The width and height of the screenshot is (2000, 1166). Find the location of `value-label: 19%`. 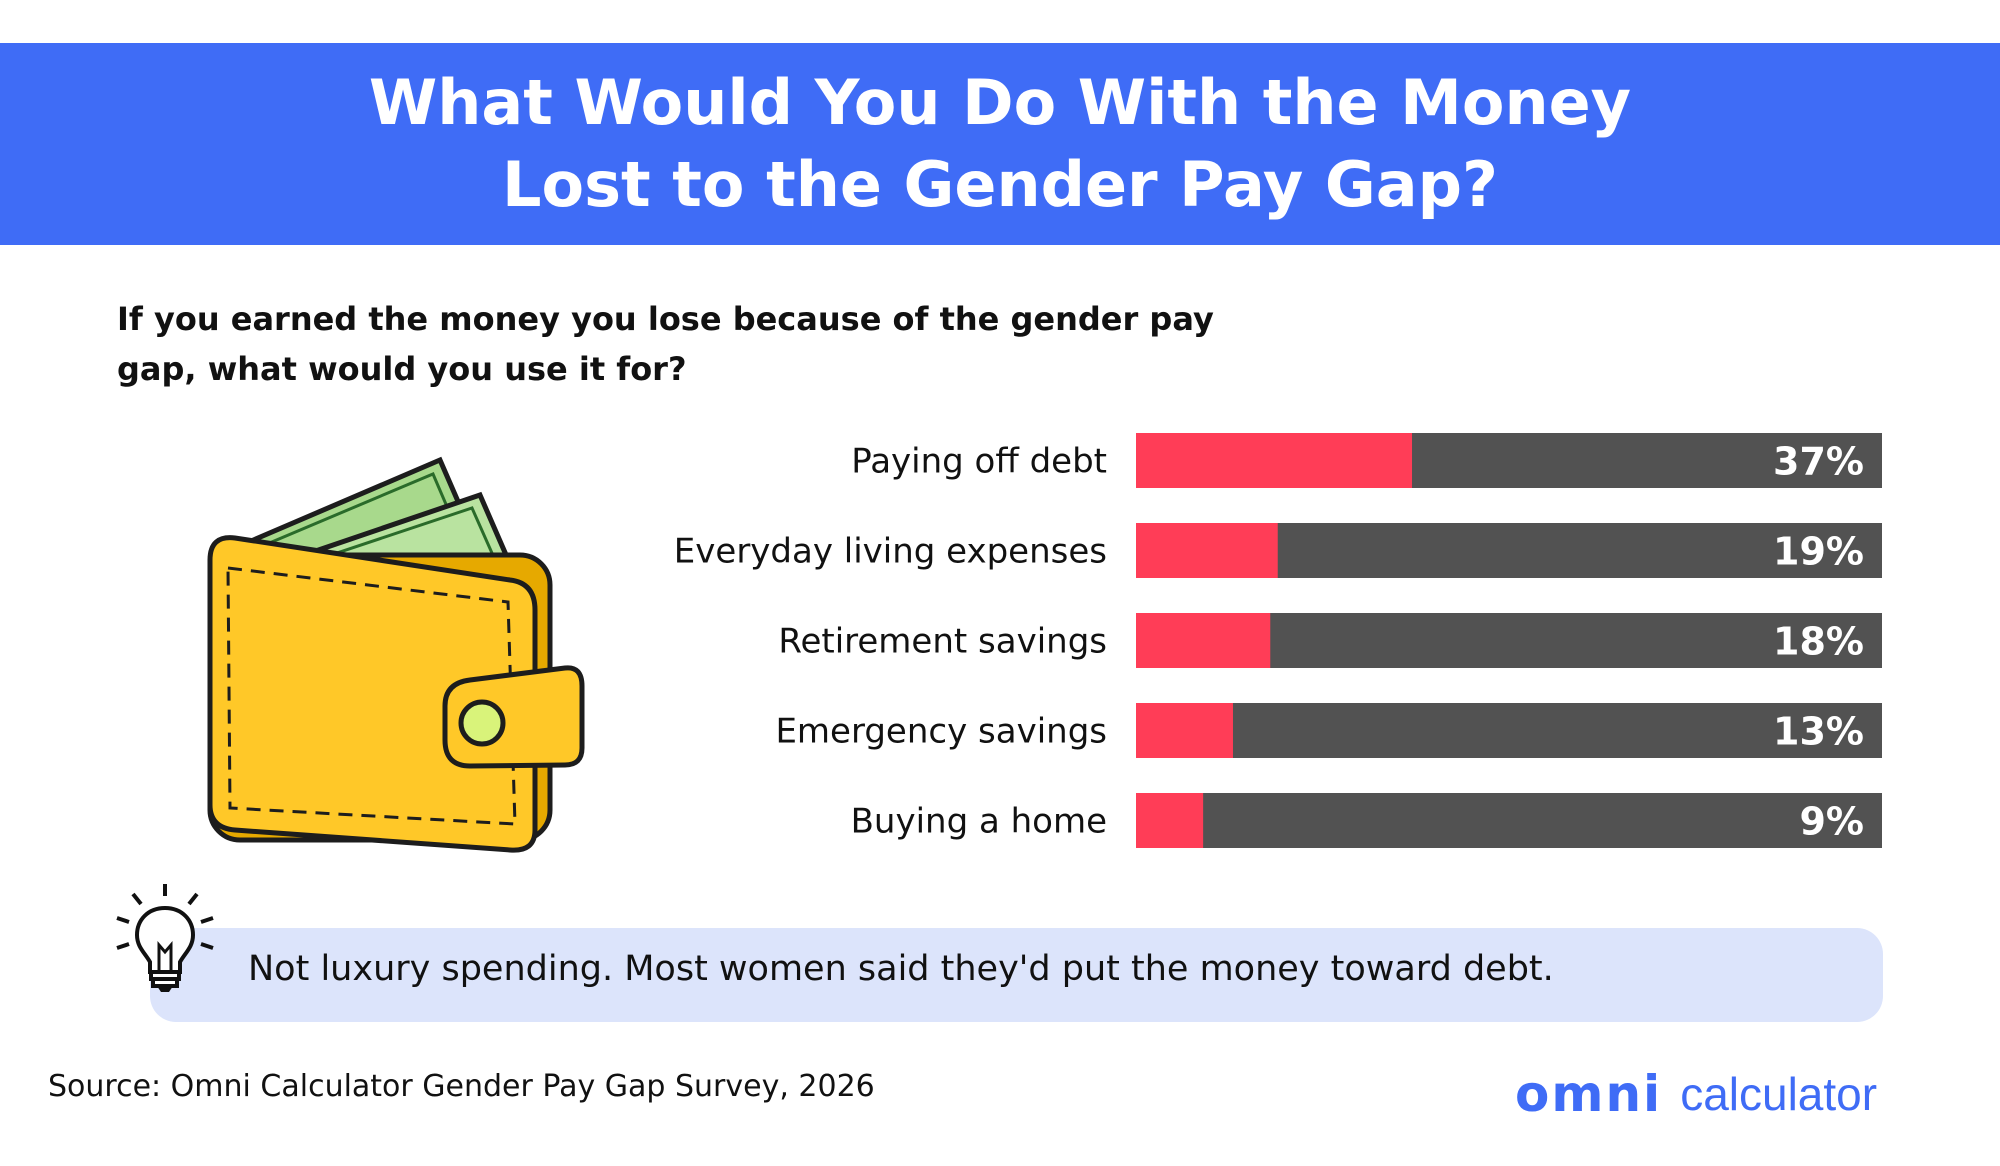

value-label: 19% is located at coordinates (1818, 552).